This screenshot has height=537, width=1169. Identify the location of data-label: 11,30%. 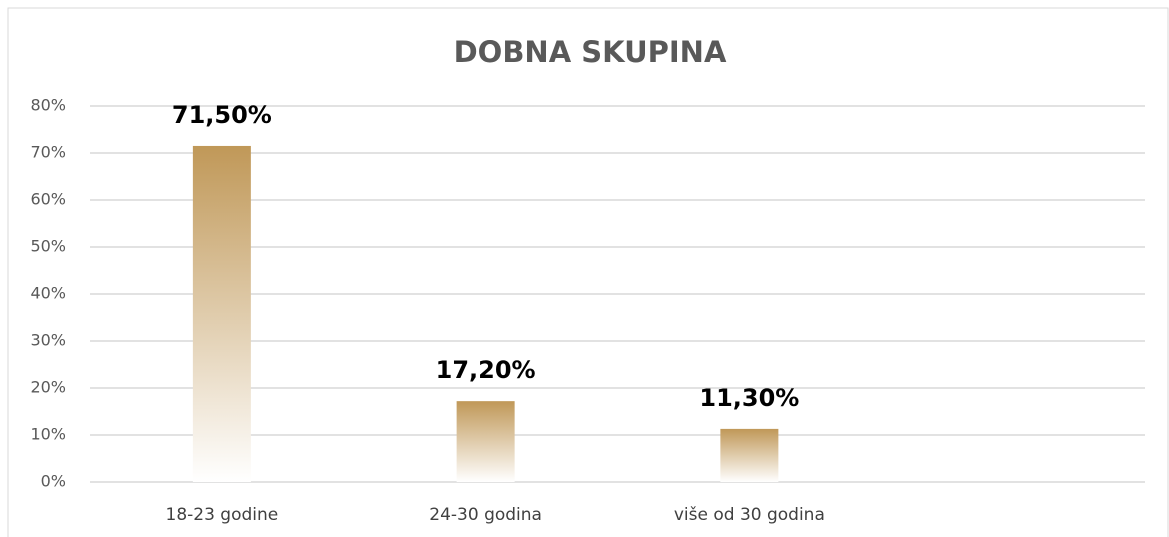
(749, 398).